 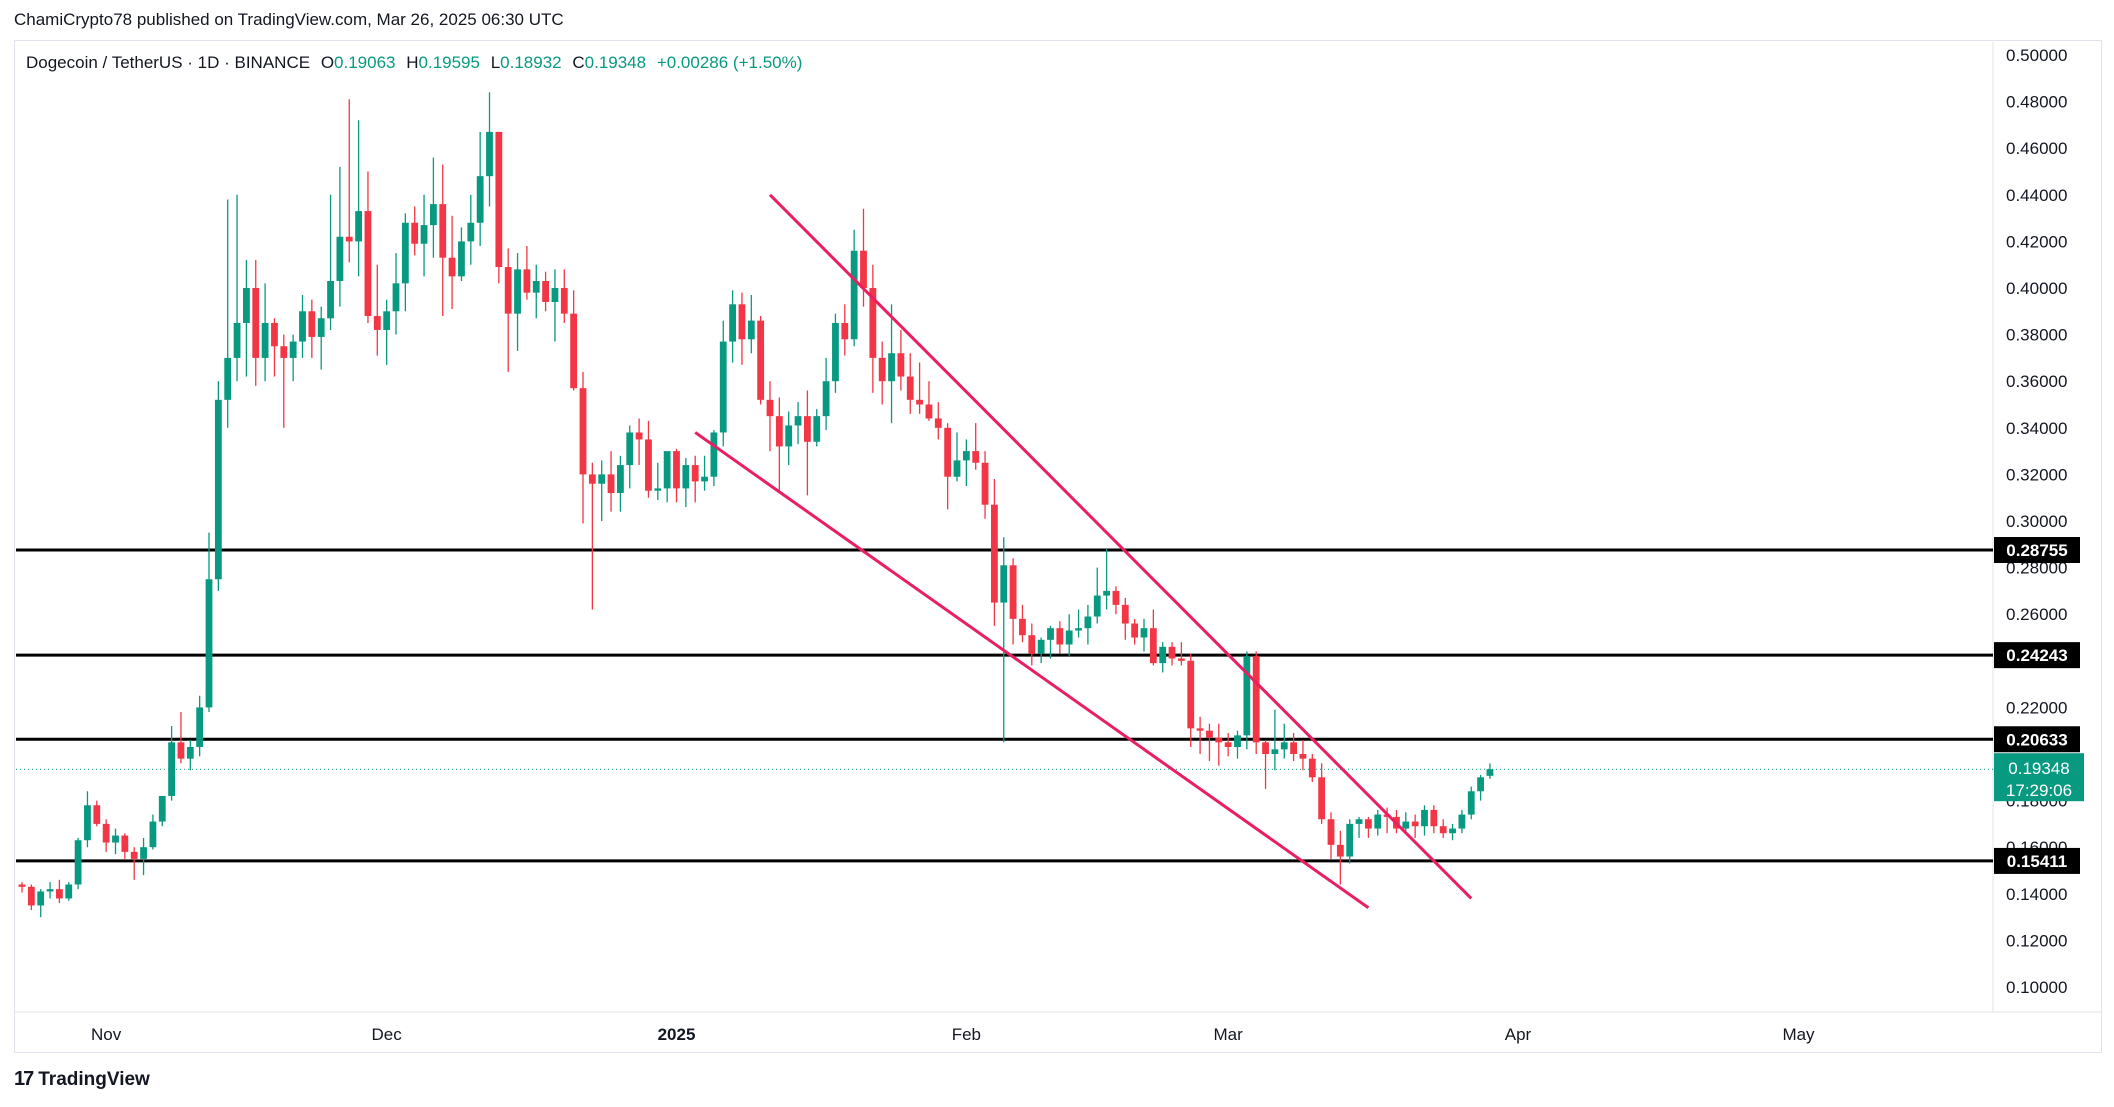 I want to click on trendline-lower, so click(x=1032, y=670).